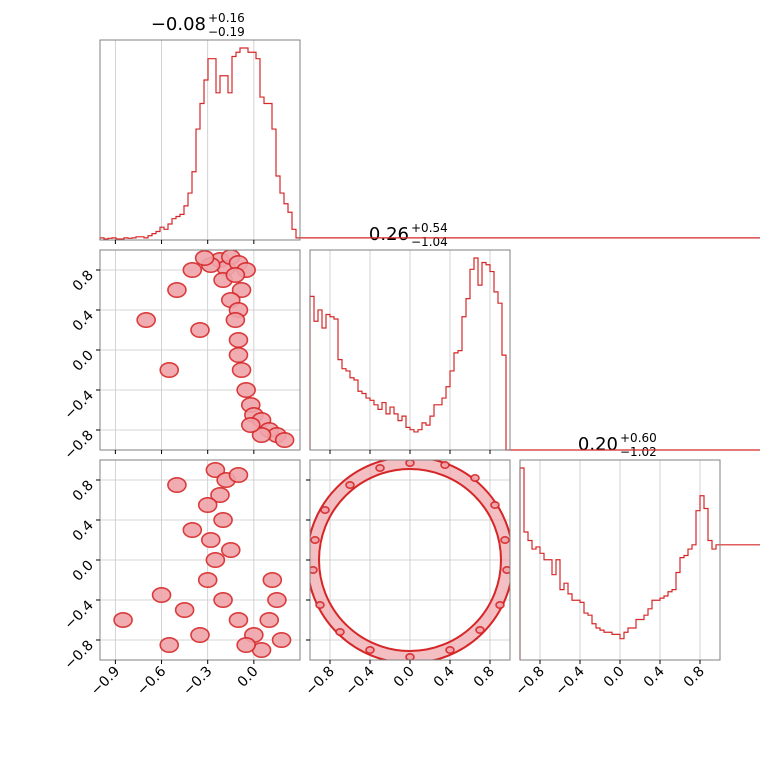 The height and width of the screenshot is (760, 760). I want to click on density-panel-1-3: −0.9 −0.6 −0.3 0.0 −0.8 −0.4 0.0 0.4 0.8, so click(181, 579).